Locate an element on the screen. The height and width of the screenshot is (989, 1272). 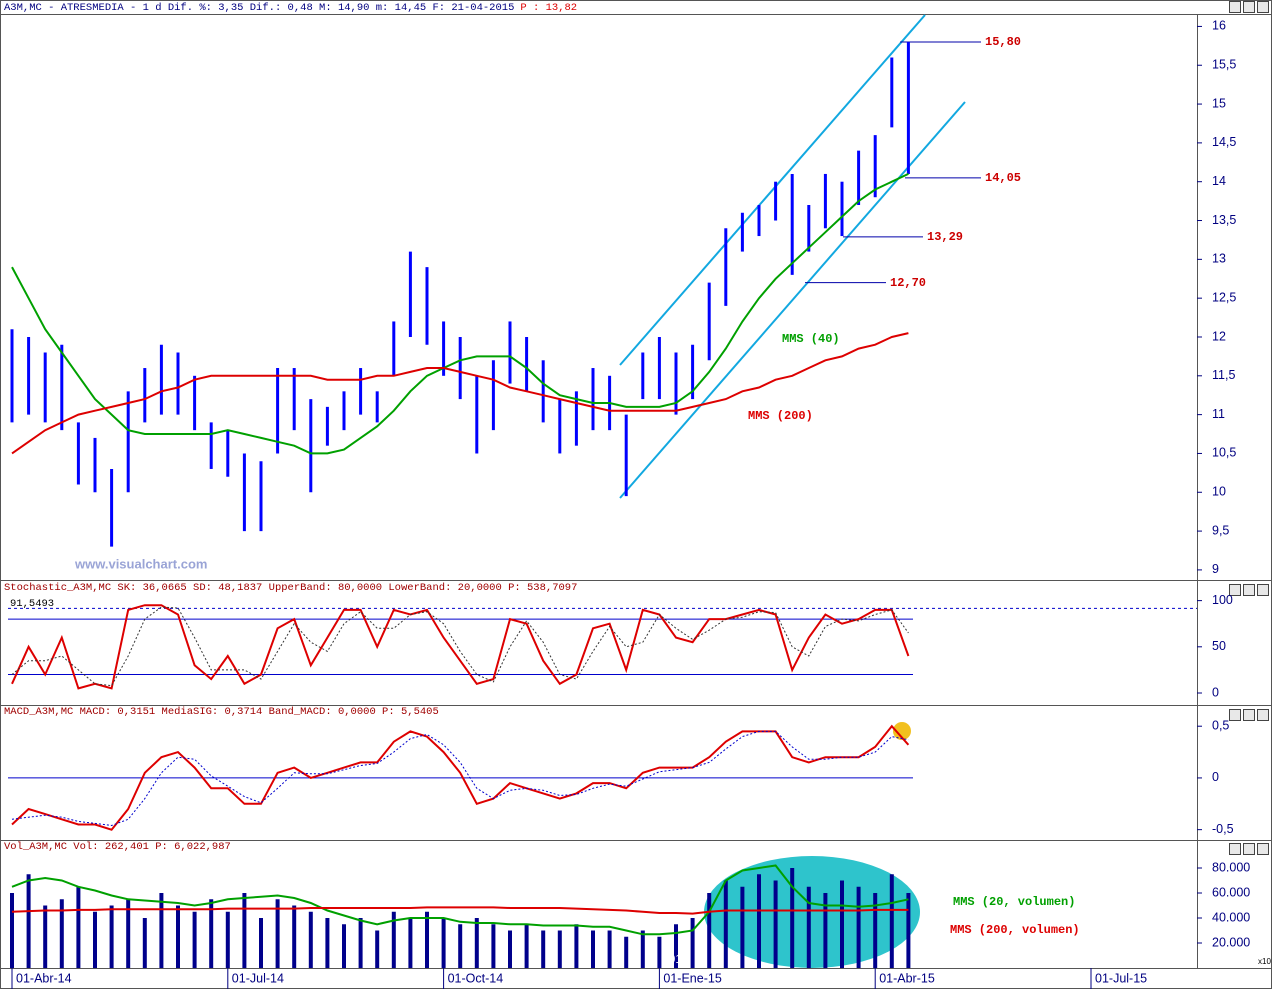
highlight-circle is located at coordinates (902, 731).